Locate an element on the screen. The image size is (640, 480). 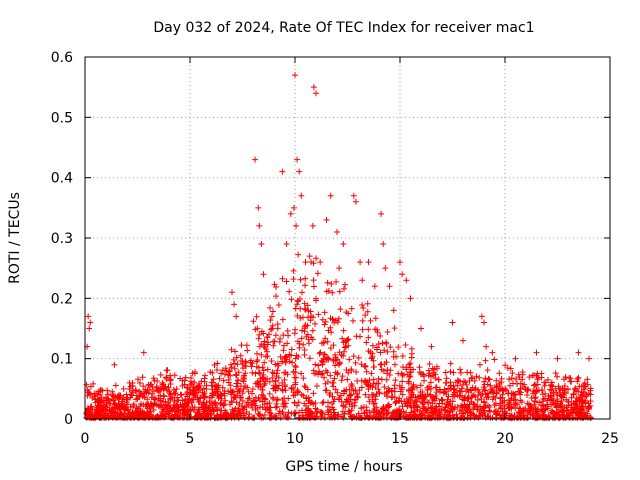
y-tick-label: 0.1 is located at coordinates (62, 360).